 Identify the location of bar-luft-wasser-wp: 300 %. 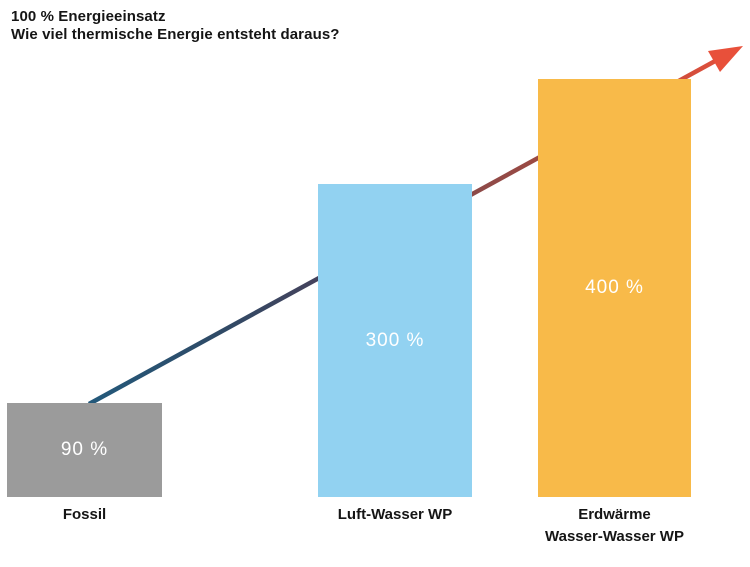
(395, 340).